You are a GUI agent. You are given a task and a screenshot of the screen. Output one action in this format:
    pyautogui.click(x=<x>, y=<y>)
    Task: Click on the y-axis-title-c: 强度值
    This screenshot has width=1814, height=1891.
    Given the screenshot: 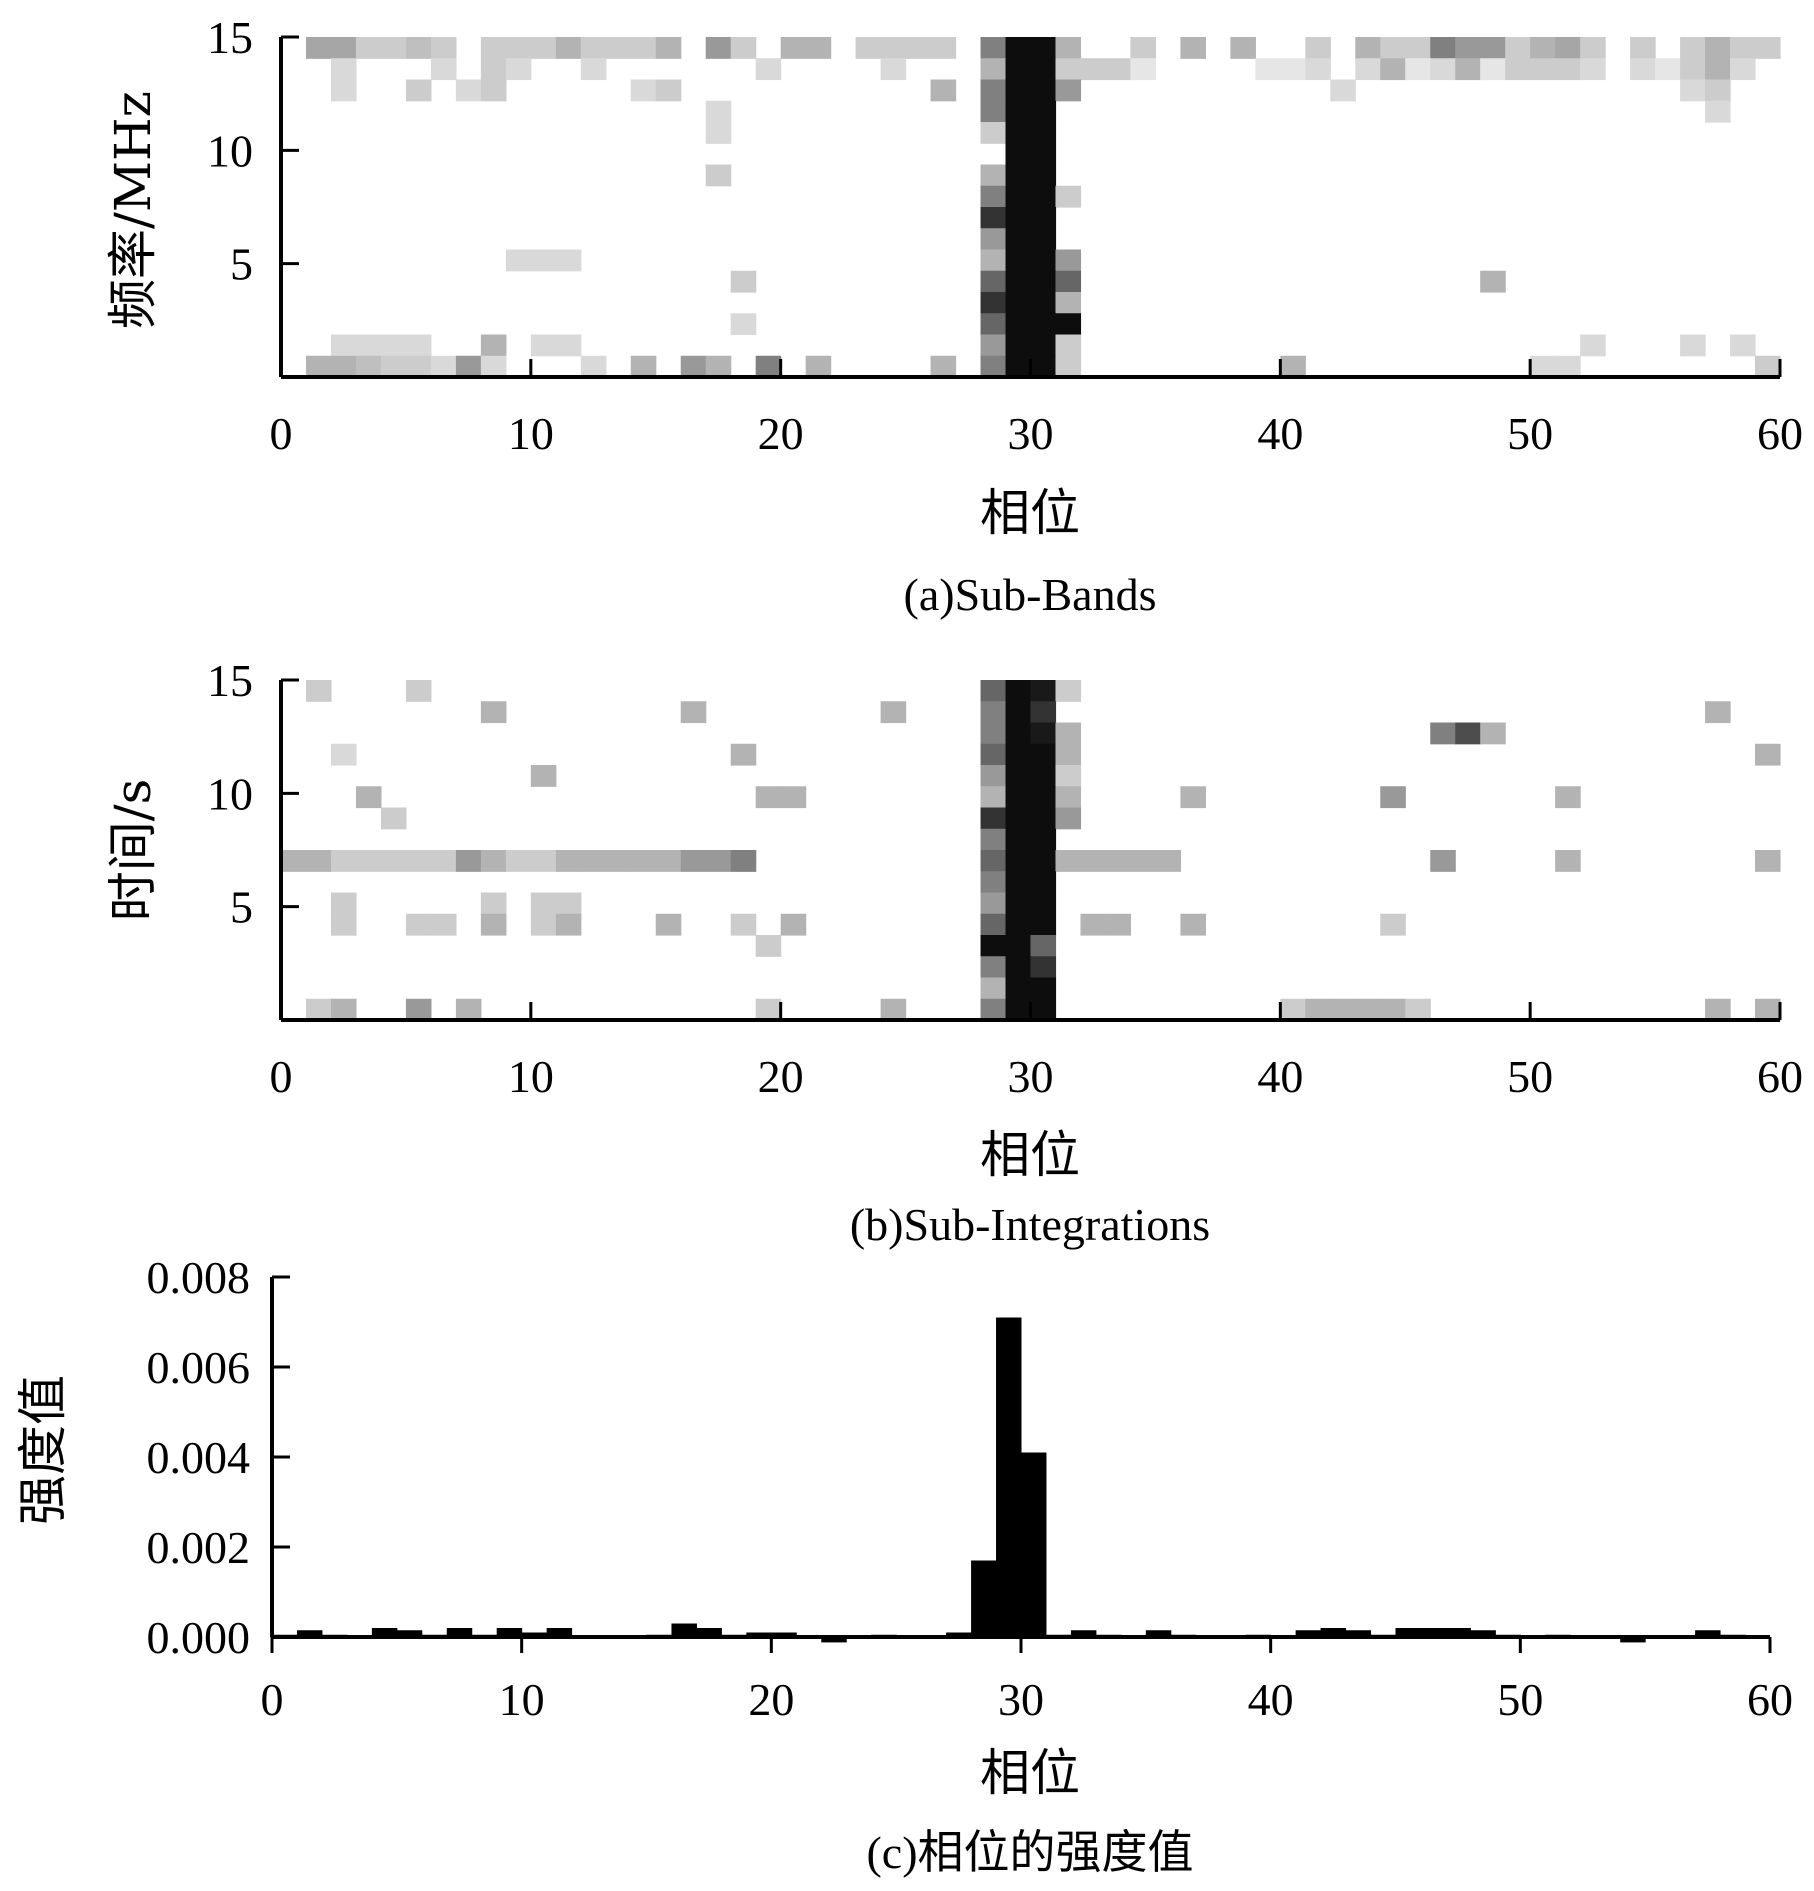 What is the action you would take?
    pyautogui.click(x=43, y=1450)
    